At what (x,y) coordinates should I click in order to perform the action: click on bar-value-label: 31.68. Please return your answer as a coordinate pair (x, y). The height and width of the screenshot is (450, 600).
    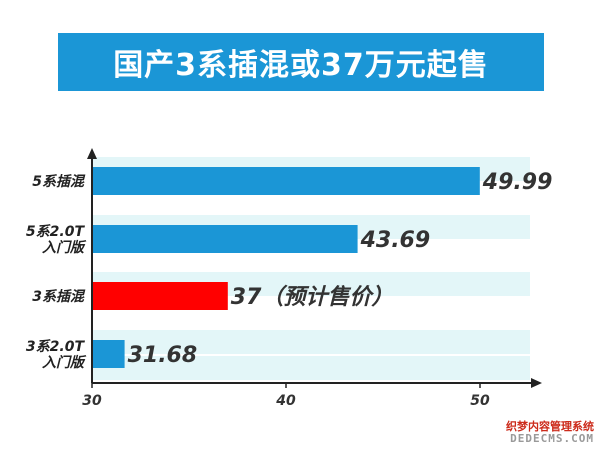
    Looking at the image, I should click on (163, 355).